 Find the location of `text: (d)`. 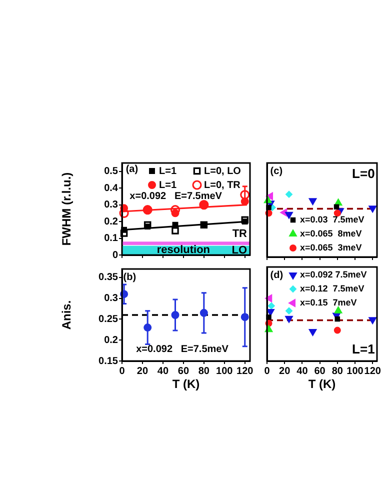

text: (d) is located at coordinates (277, 276).